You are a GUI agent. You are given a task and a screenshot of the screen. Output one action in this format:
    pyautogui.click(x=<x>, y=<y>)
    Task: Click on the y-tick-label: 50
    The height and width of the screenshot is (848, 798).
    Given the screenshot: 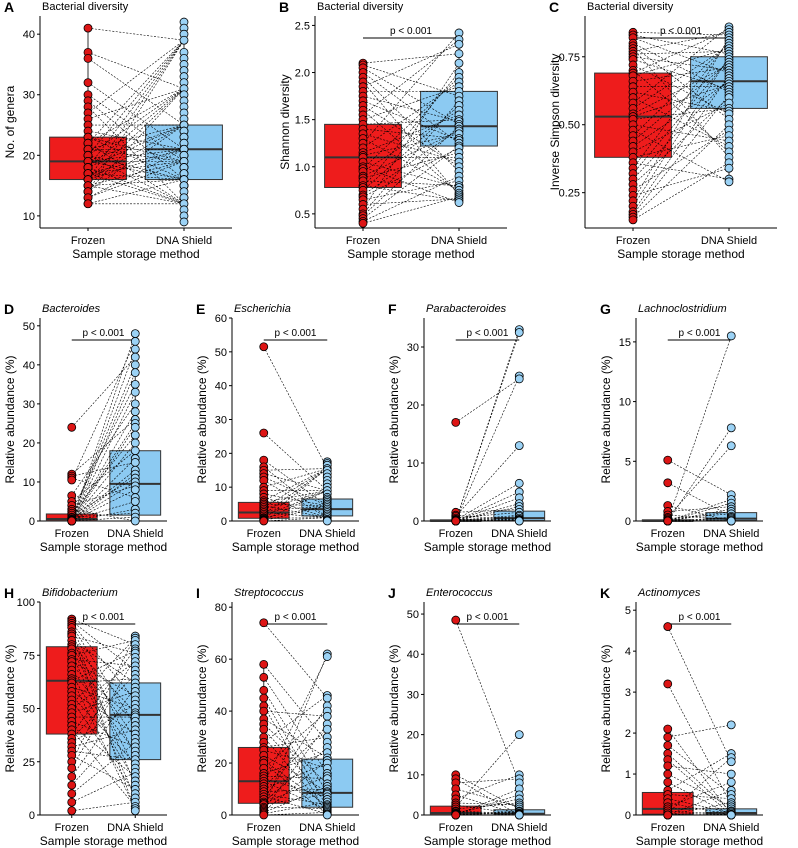 What is the action you would take?
    pyautogui.click(x=221, y=353)
    